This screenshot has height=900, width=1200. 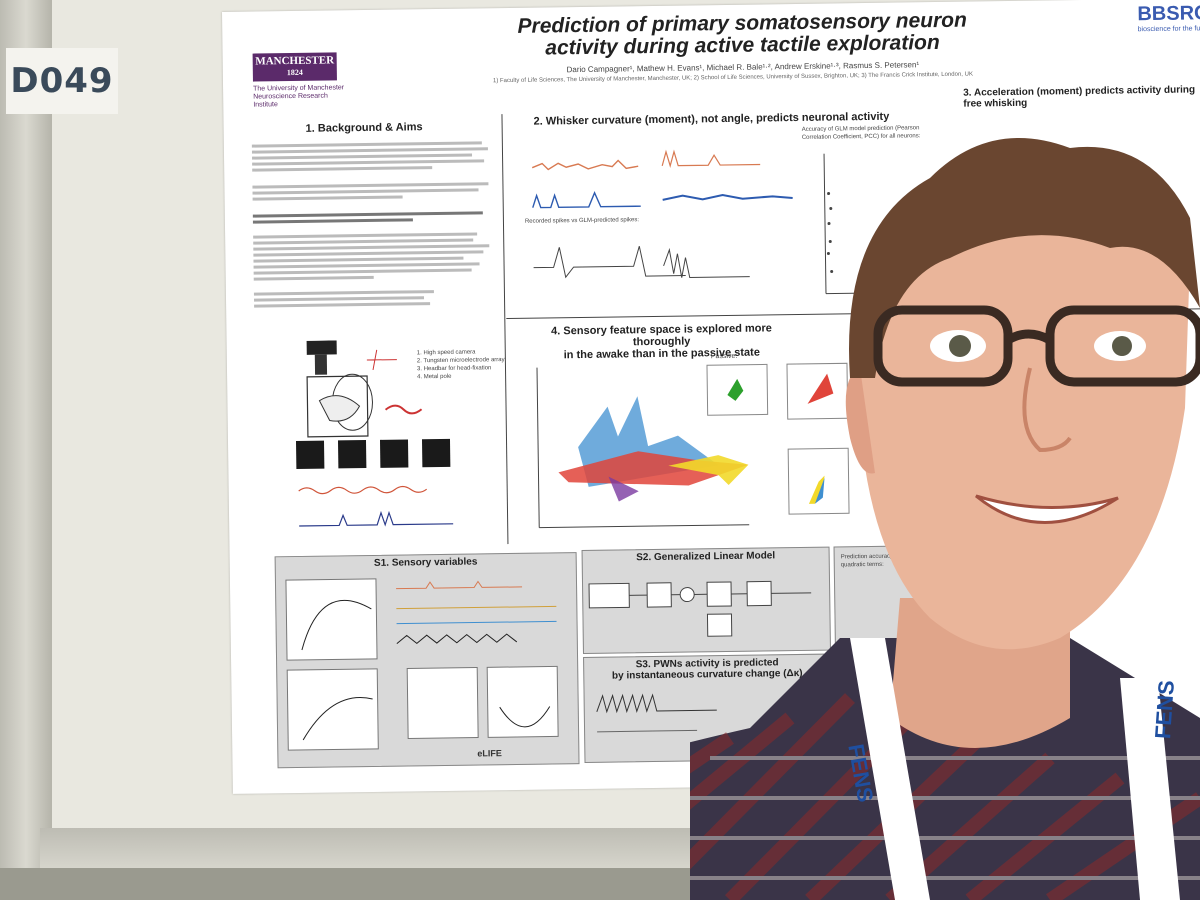 I want to click on section-2-subtitle: Recorded spikes vs GLM-predicted spikes:, so click(x=582, y=221).